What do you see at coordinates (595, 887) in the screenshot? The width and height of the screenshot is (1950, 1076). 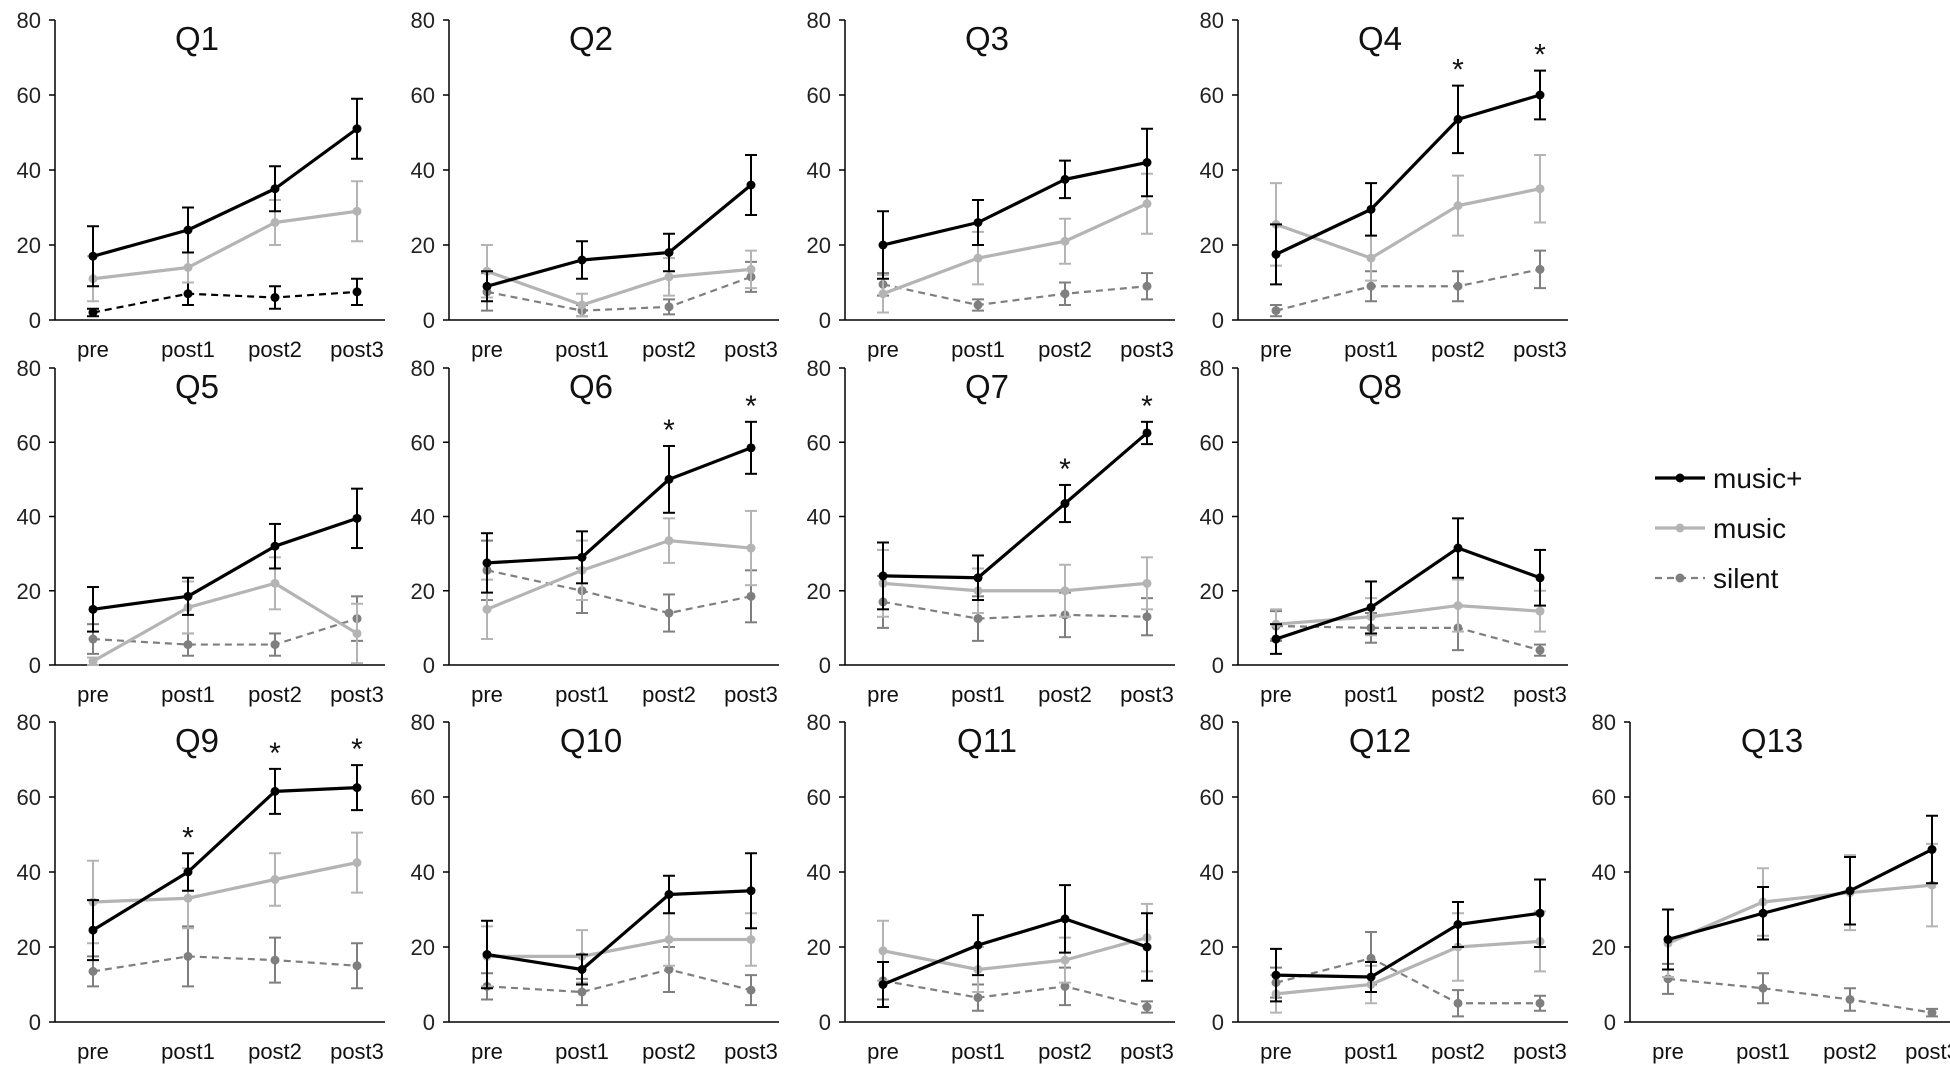 I see `panel-q10: 0 20 40 60 80 pre post1 post2 post3 Q10` at bounding box center [595, 887].